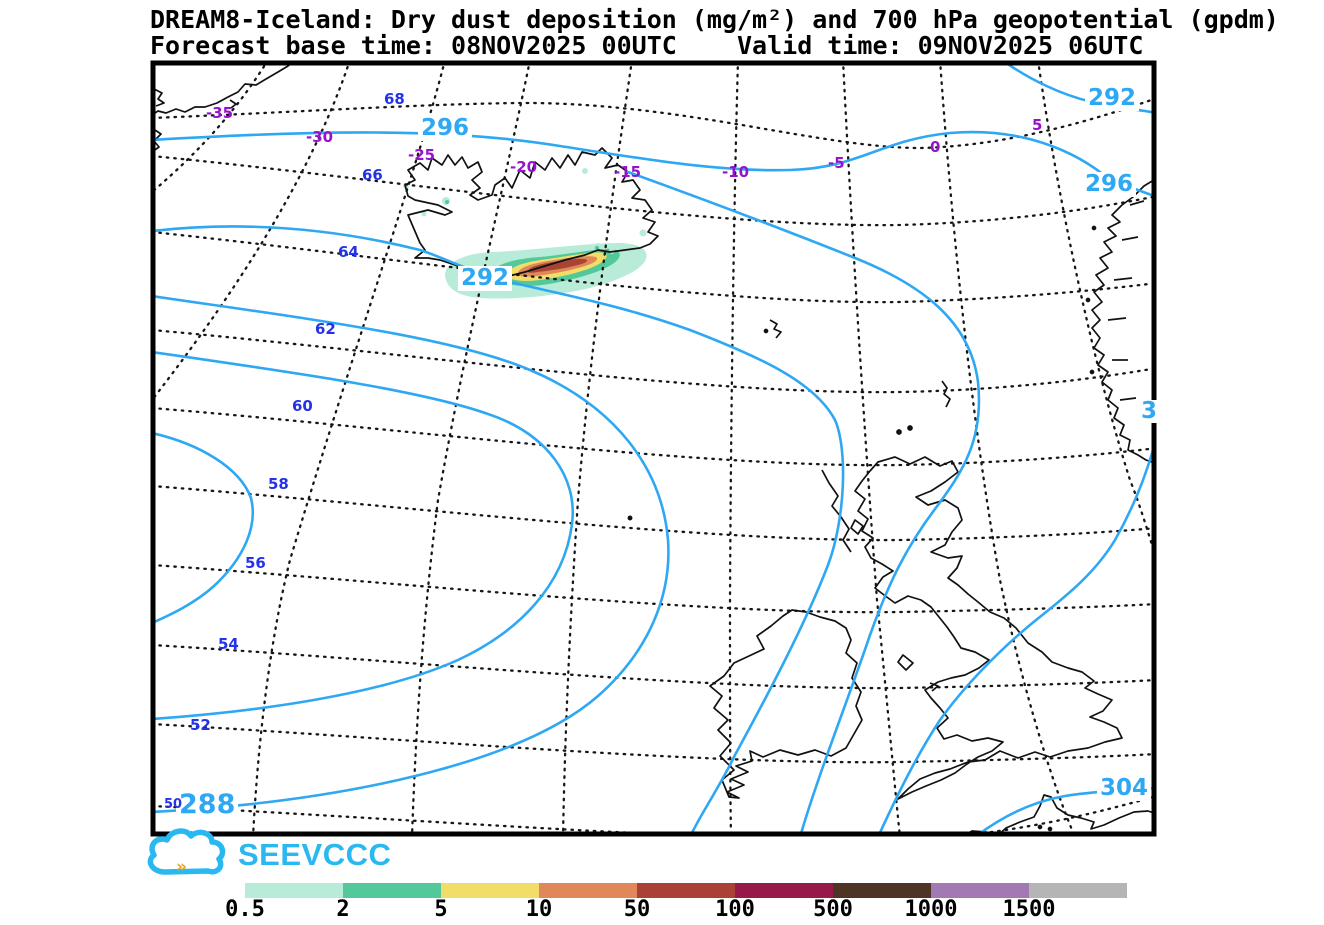  What do you see at coordinates (485, 278) in the screenshot?
I see `contour-label-292-iceland: 292` at bounding box center [485, 278].